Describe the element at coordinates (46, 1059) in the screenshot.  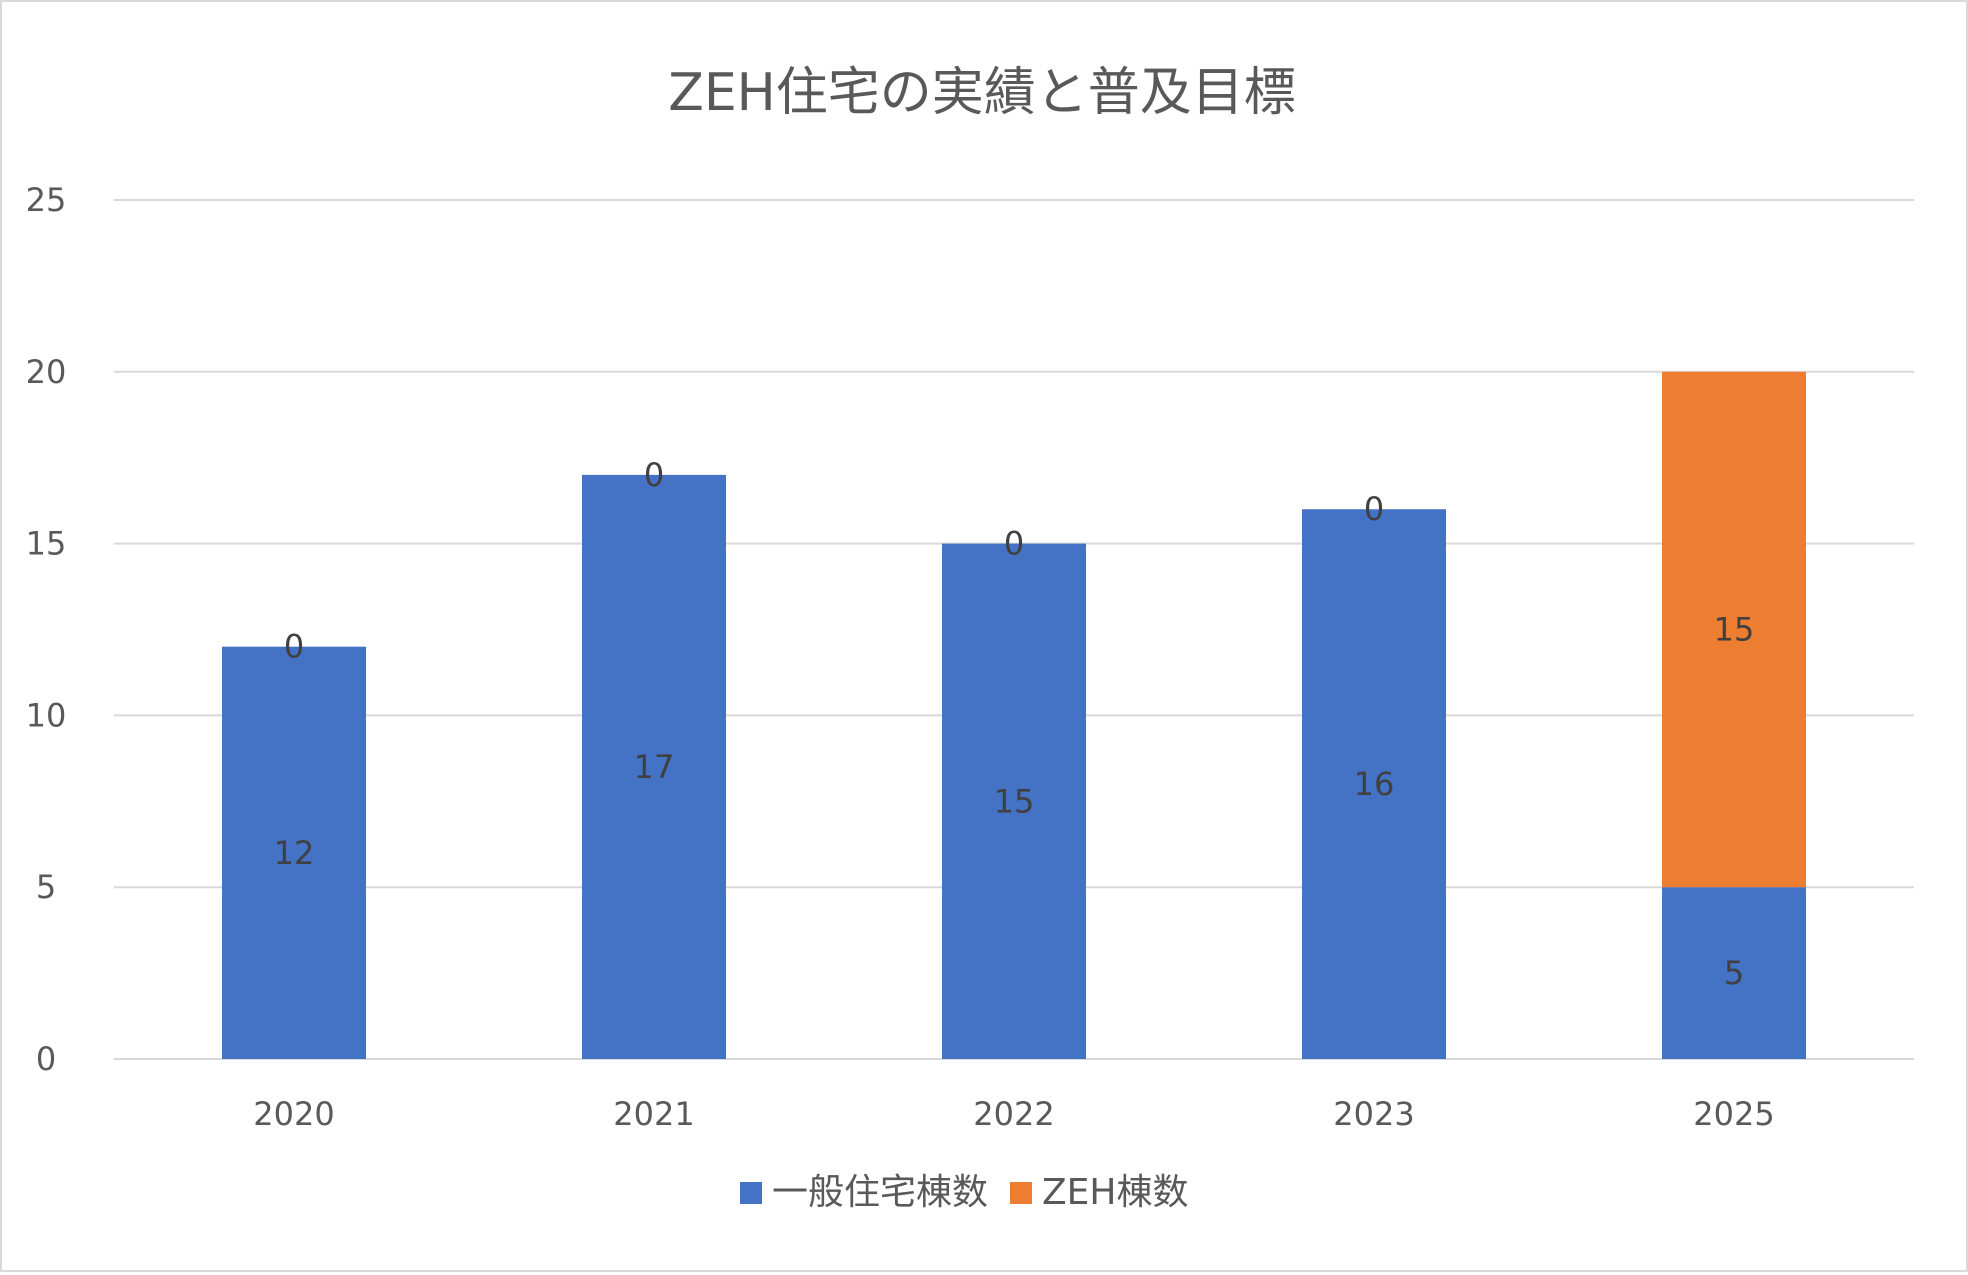
I see `y-tick-label: 0` at that location.